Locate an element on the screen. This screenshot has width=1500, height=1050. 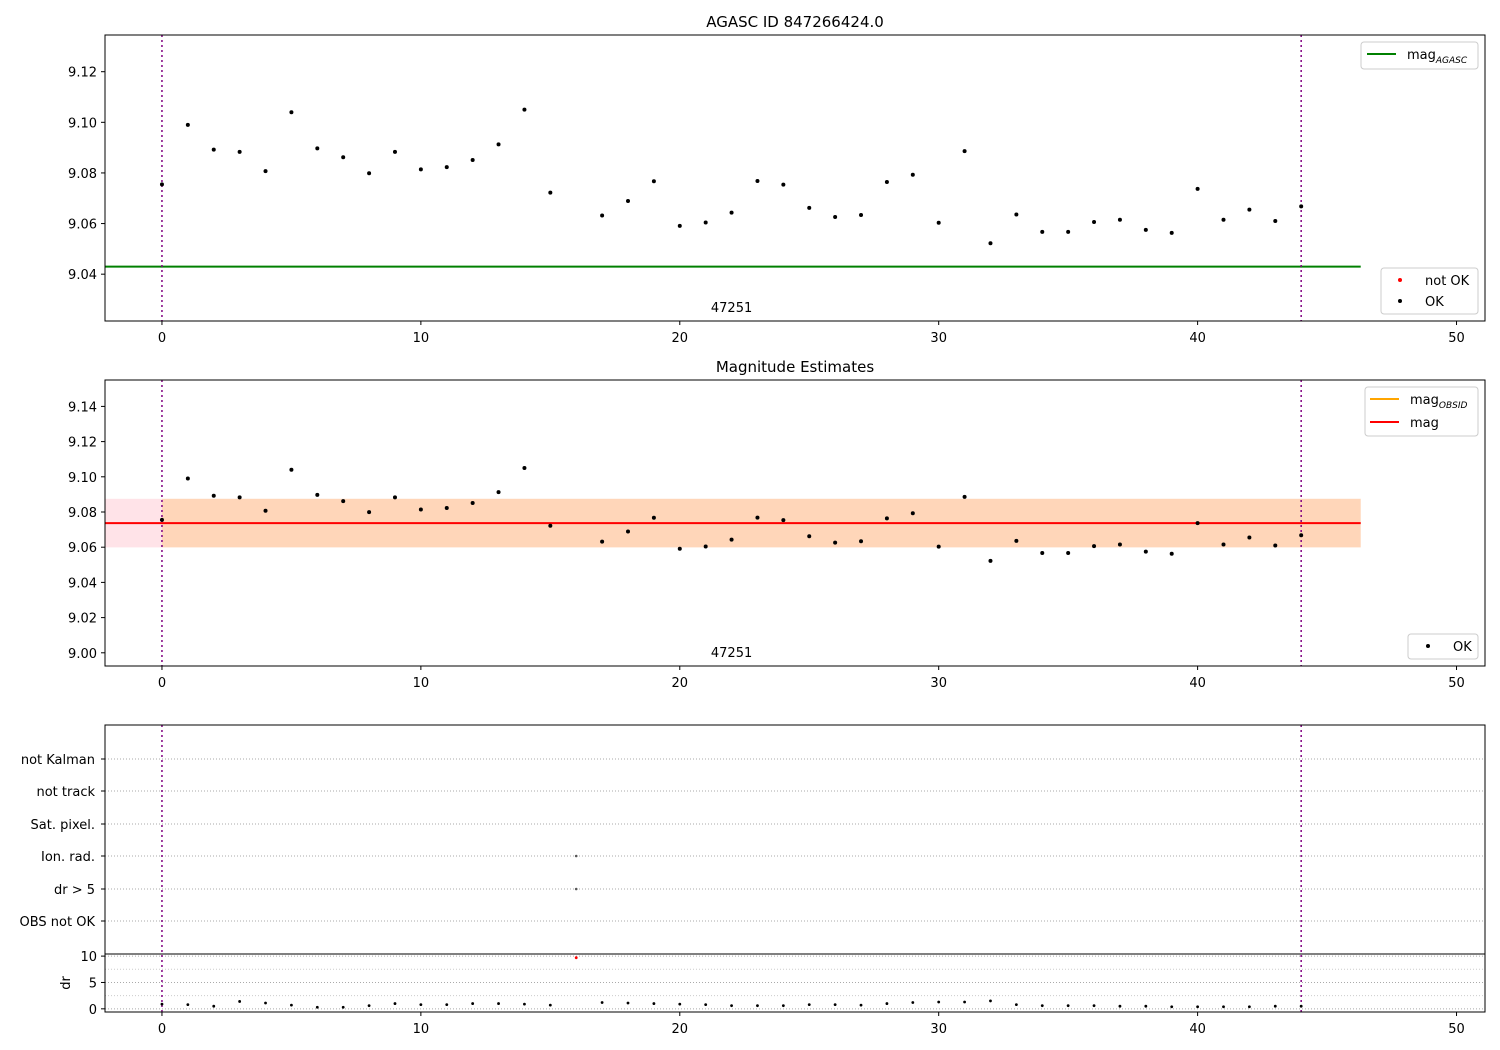
flag-point is located at coordinates (576, 889).